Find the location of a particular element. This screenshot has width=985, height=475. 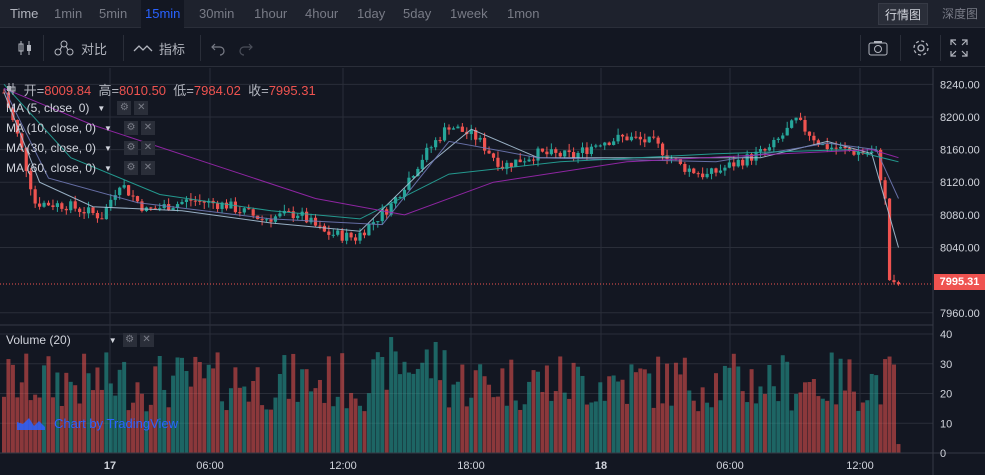

indicators-button: 指标 is located at coordinates (159, 48).